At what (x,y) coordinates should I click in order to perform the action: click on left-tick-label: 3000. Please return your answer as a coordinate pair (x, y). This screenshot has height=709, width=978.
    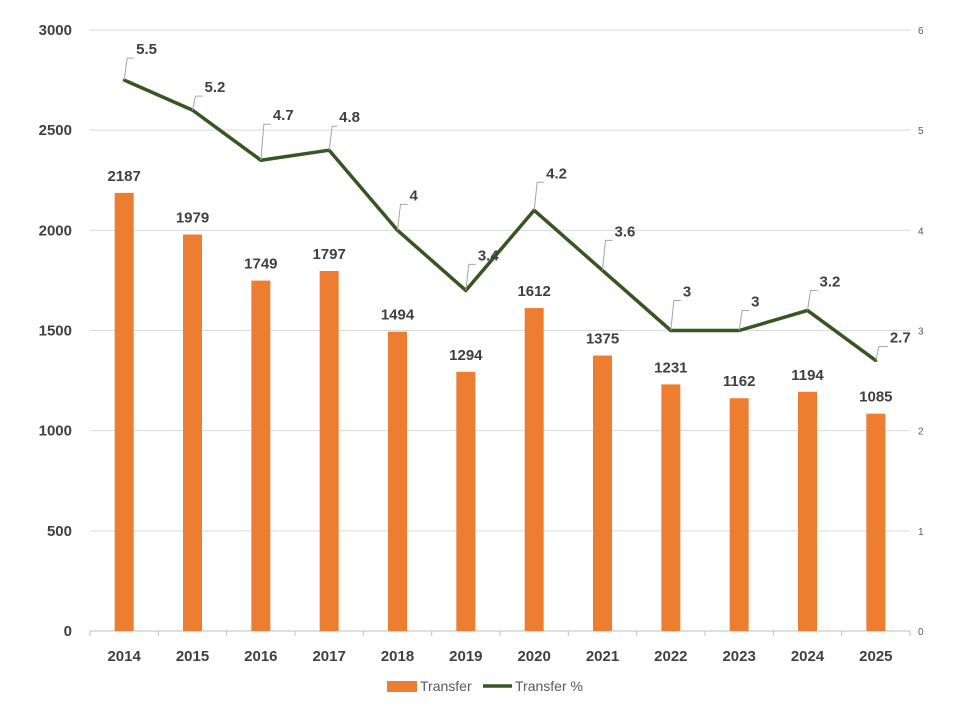
    Looking at the image, I should click on (55, 30).